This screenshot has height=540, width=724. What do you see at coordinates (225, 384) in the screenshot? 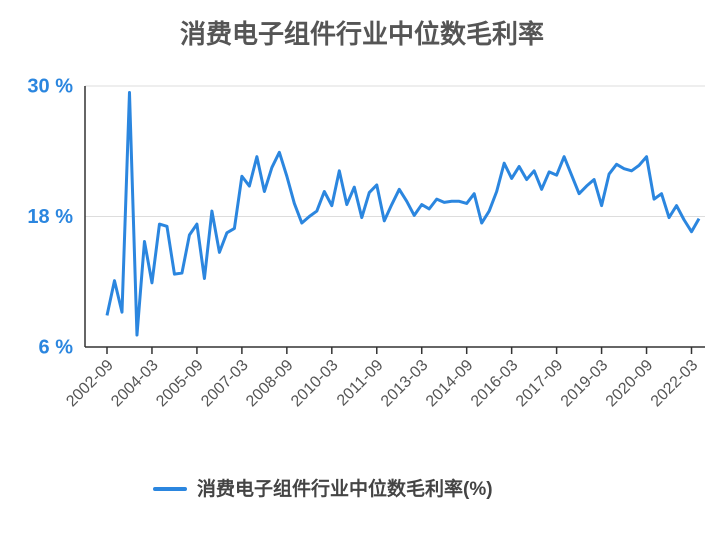
I see `x-tick-label: 2007-03` at bounding box center [225, 384].